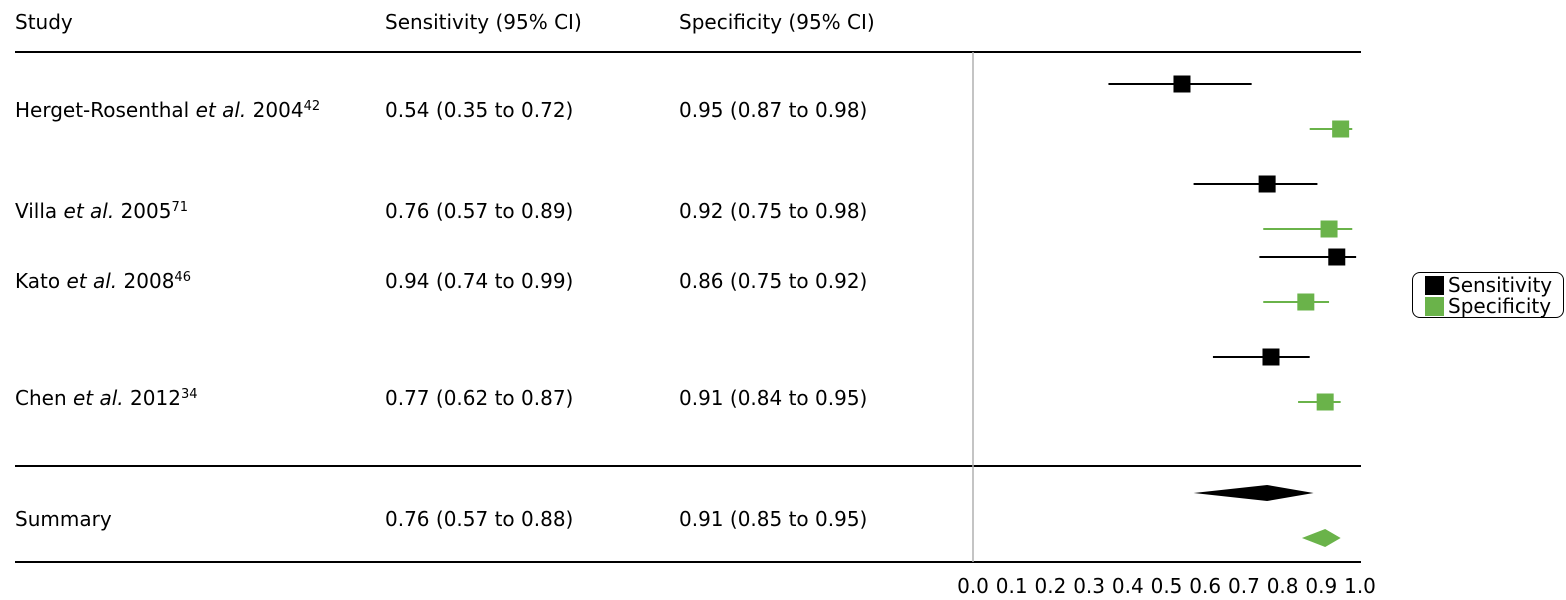 The width and height of the screenshot is (1566, 600). What do you see at coordinates (688, 466) in the screenshot?
I see `summary-rule` at bounding box center [688, 466].